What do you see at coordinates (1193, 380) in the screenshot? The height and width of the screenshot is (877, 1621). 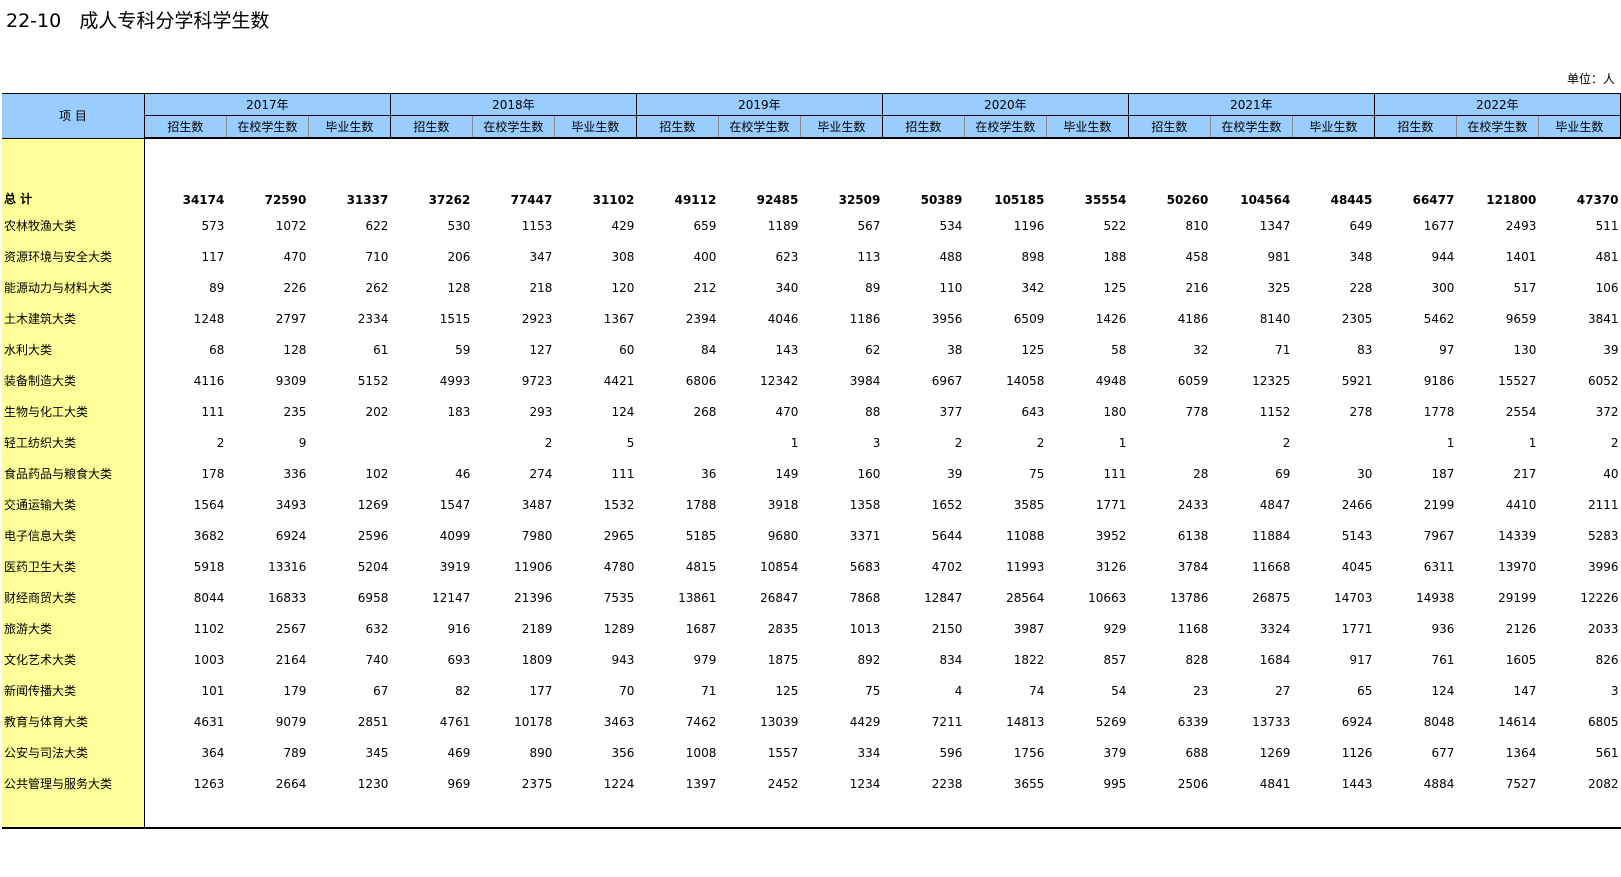 I see `table-cell: 6059` at bounding box center [1193, 380].